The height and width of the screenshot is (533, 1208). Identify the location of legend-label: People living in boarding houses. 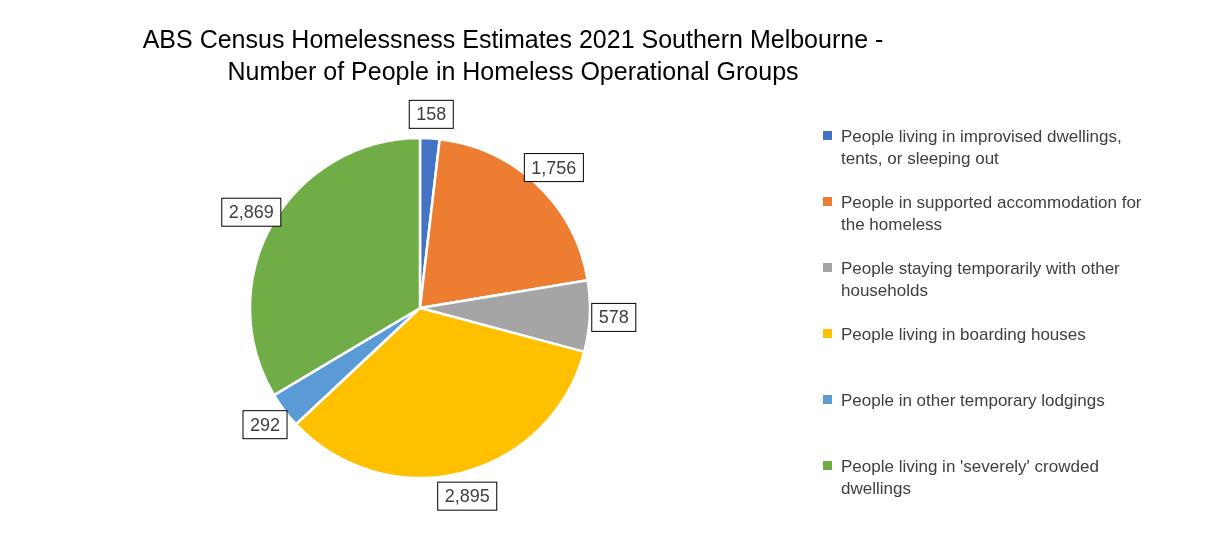
(963, 334).